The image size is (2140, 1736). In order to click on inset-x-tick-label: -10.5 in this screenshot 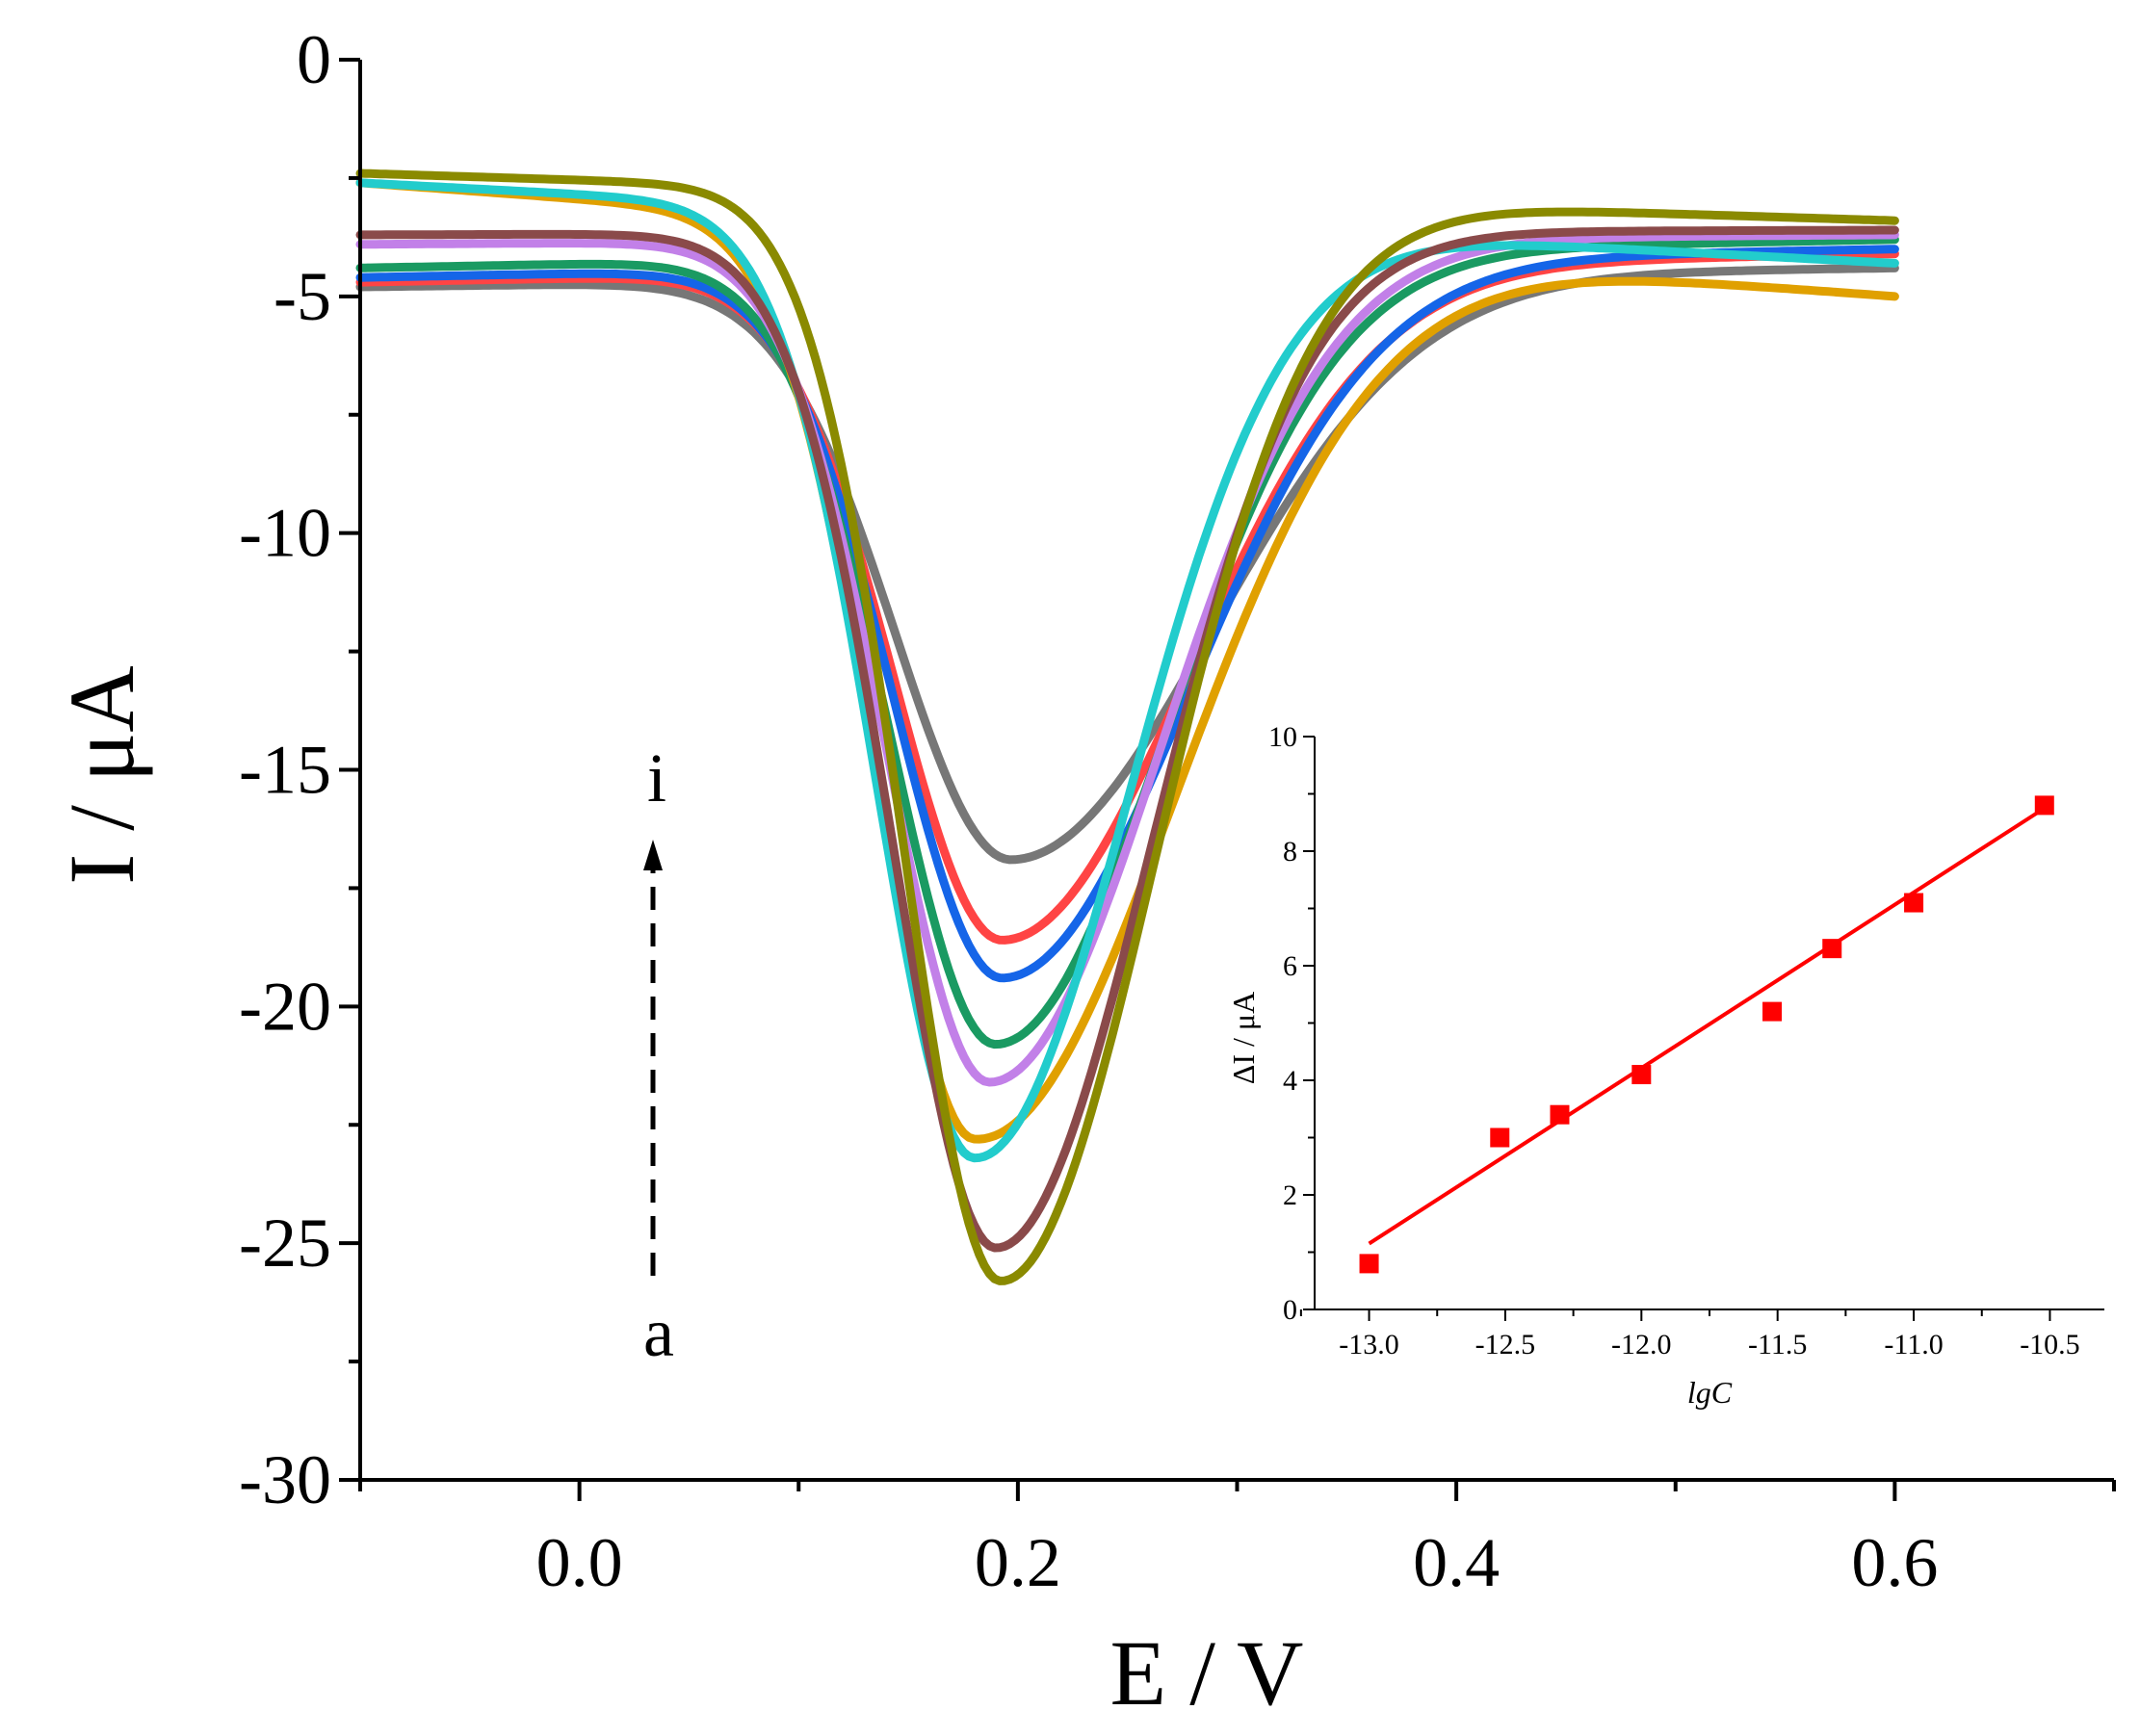, I will do `click(2050, 1345)`.